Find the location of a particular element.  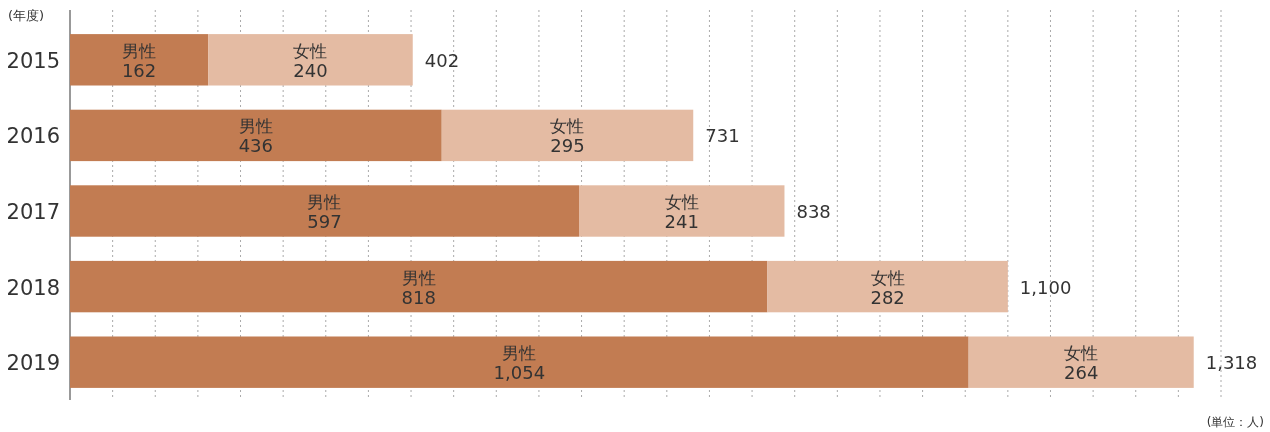

total-label: 1,318 is located at coordinates (1231, 363).